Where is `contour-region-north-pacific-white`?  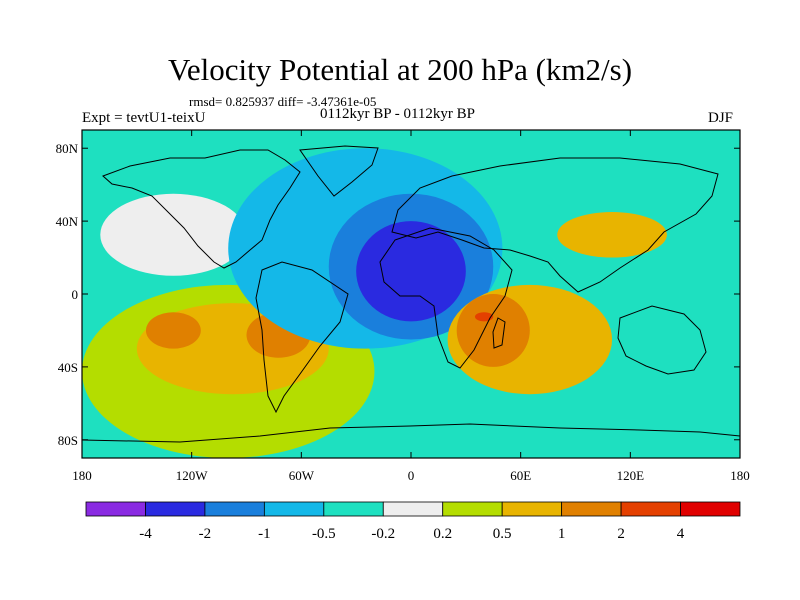
contour-region-north-pacific-white is located at coordinates (173, 234).